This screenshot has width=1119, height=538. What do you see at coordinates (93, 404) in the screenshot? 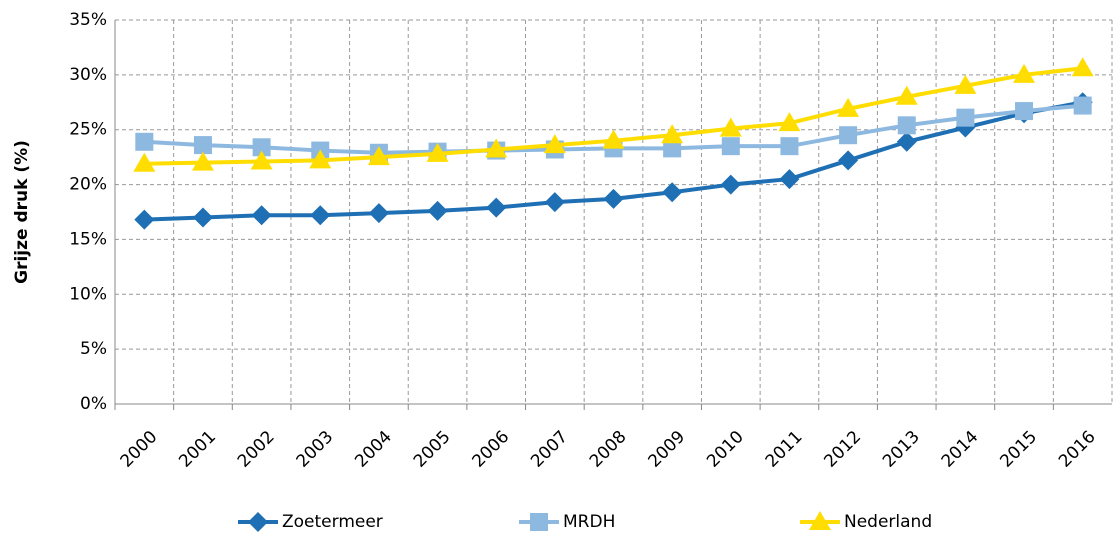
I see `y-tick-label: 0%` at bounding box center [93, 404].